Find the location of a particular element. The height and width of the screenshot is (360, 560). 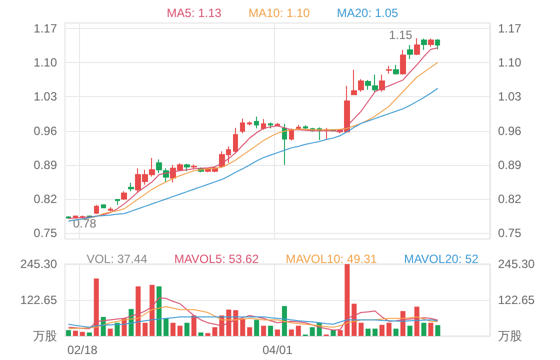

y-tick-label: 0.96 is located at coordinates (46, 131).